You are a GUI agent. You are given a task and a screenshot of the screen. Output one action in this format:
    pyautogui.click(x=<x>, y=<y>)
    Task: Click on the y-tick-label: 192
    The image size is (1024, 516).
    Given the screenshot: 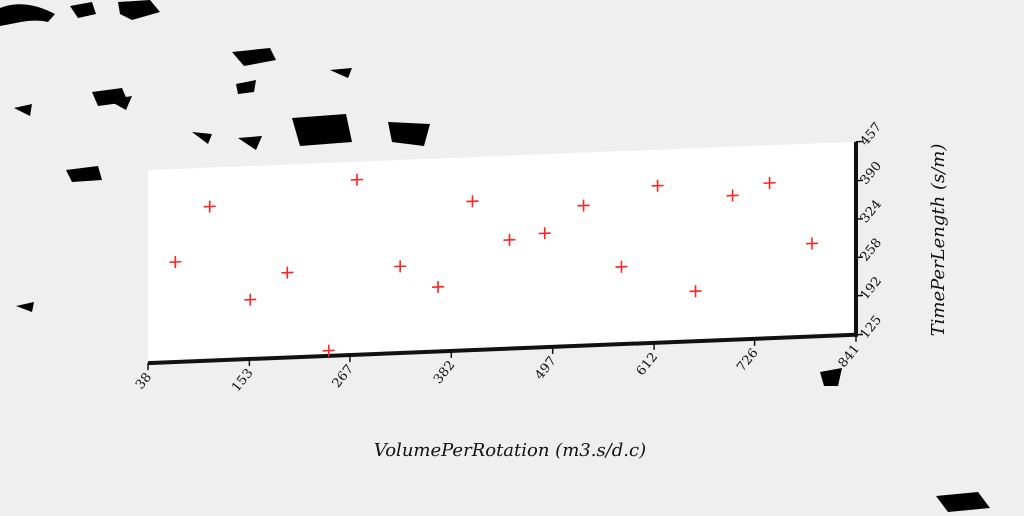 What is the action you would take?
    pyautogui.click(x=871, y=288)
    